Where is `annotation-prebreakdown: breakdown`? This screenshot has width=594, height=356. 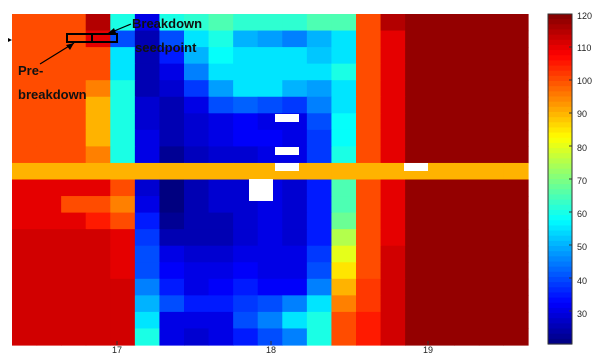
annotation-prebreakdown: breakdown is located at coordinates (52, 94).